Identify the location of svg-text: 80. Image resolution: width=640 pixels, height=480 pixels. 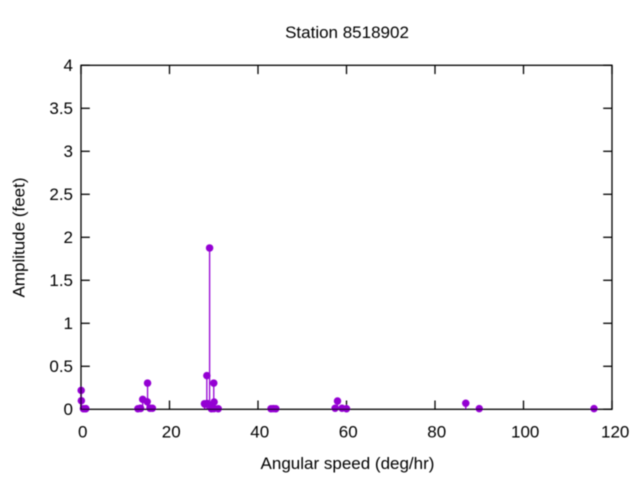
(436, 432).